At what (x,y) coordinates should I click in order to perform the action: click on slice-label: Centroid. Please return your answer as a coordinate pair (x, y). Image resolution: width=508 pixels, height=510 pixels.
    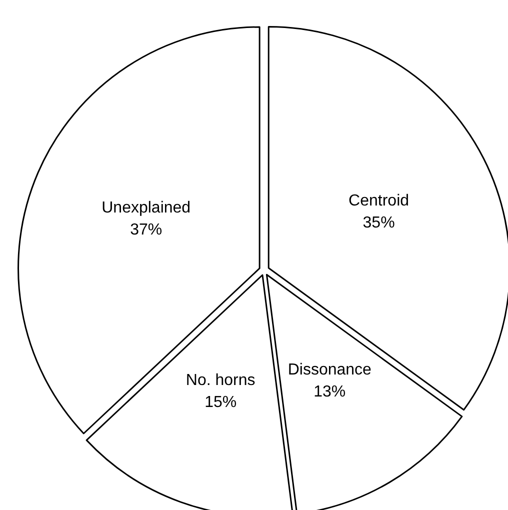
    Looking at the image, I should click on (379, 201).